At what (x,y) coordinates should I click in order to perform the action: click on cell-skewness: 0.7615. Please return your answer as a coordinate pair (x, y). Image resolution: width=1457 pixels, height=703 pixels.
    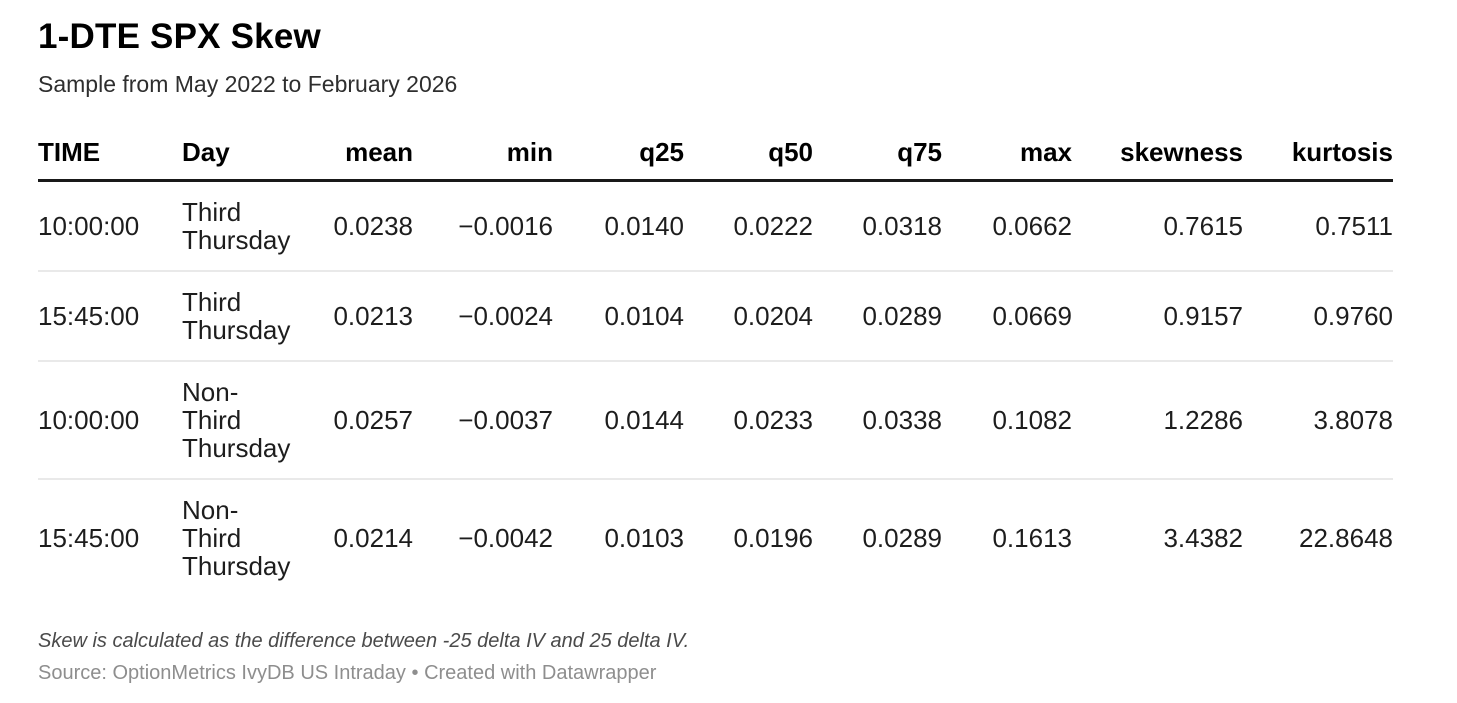
    Looking at the image, I should click on (1203, 226).